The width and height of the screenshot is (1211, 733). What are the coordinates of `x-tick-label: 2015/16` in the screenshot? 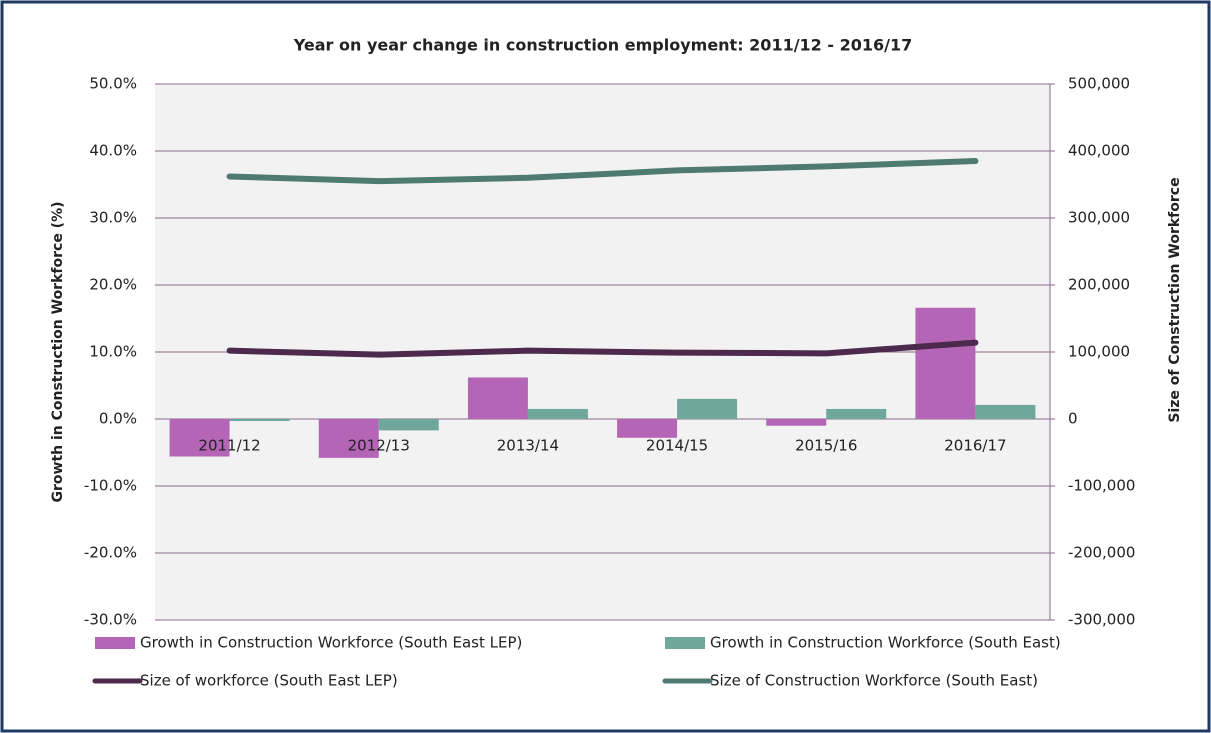 It's located at (826, 446).